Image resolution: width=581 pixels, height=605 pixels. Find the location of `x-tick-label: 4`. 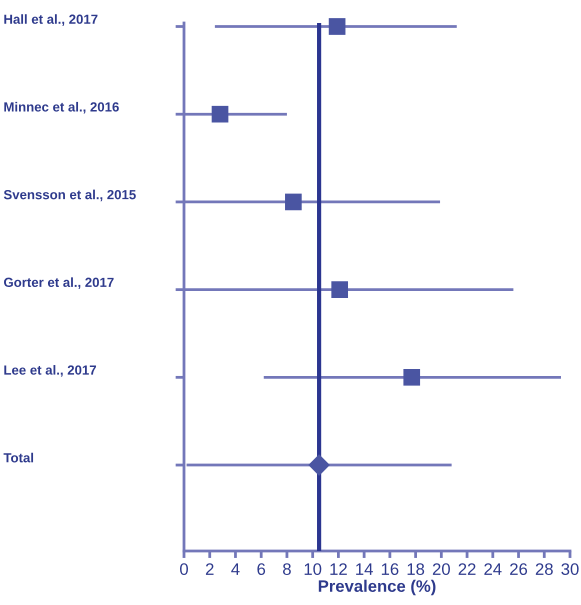

x-tick-label: 4 is located at coordinates (235, 569).